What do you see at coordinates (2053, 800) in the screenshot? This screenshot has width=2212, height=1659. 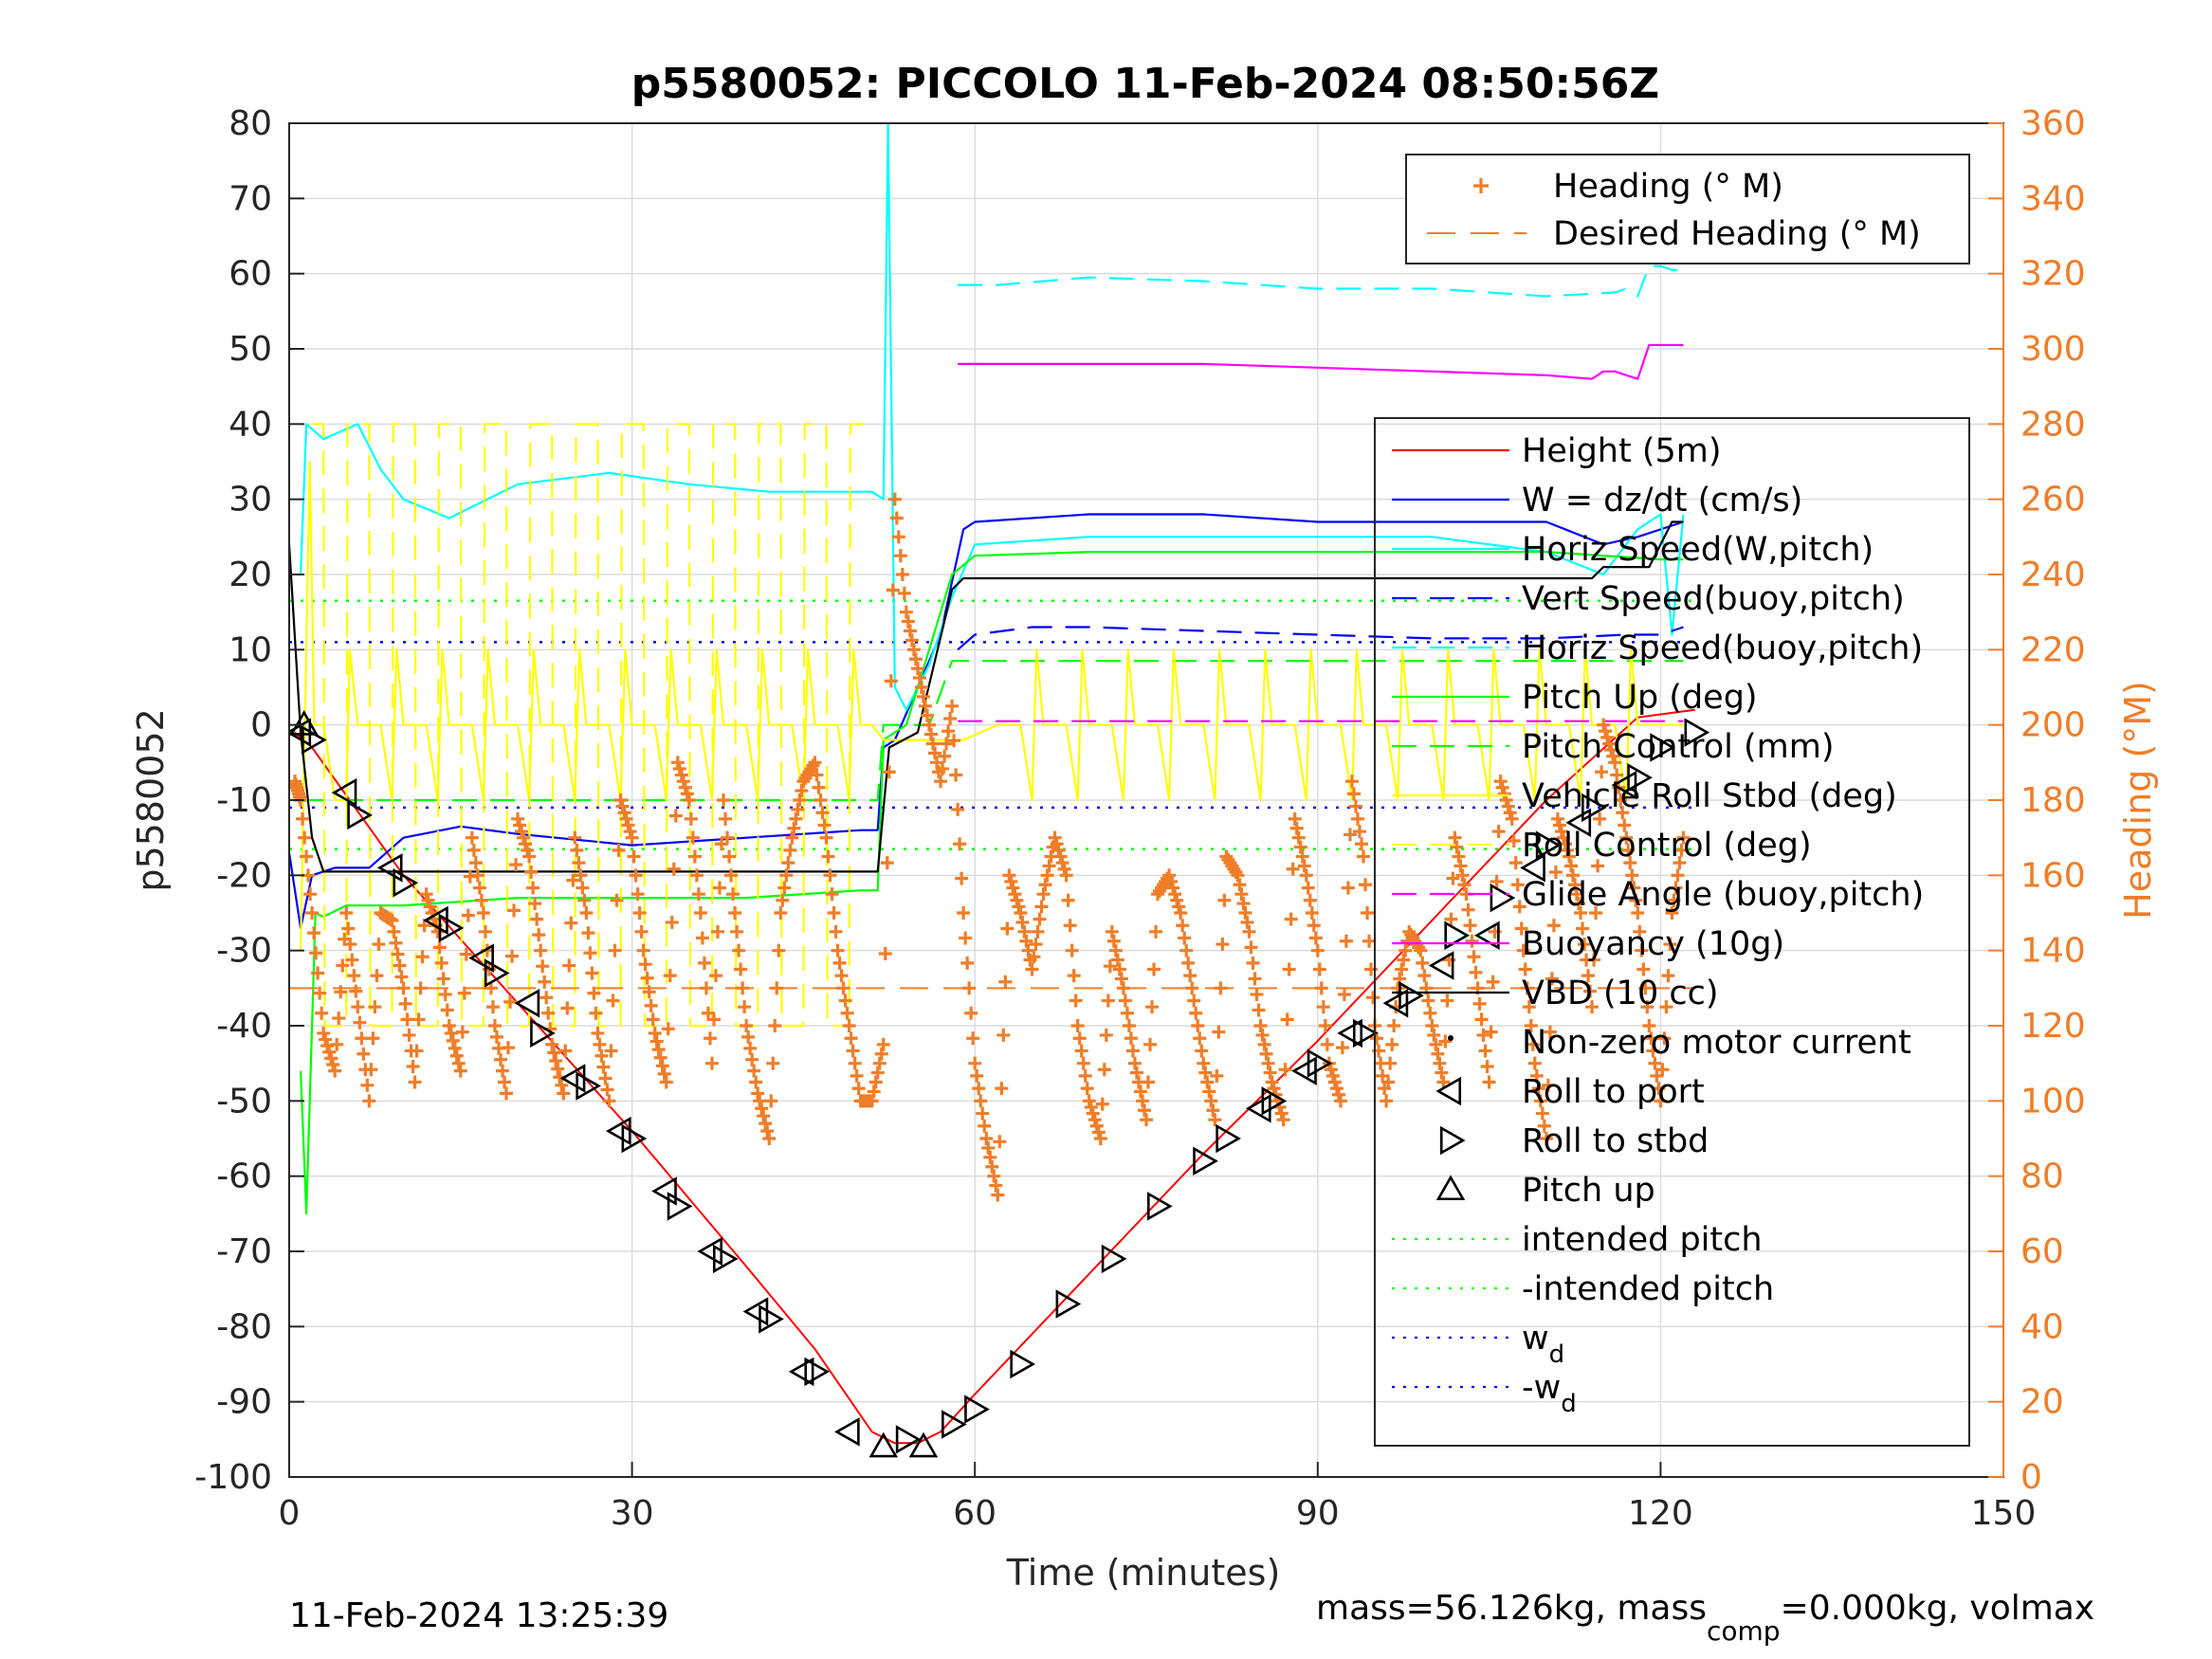 I see `y-right-tick-label: 180` at bounding box center [2053, 800].